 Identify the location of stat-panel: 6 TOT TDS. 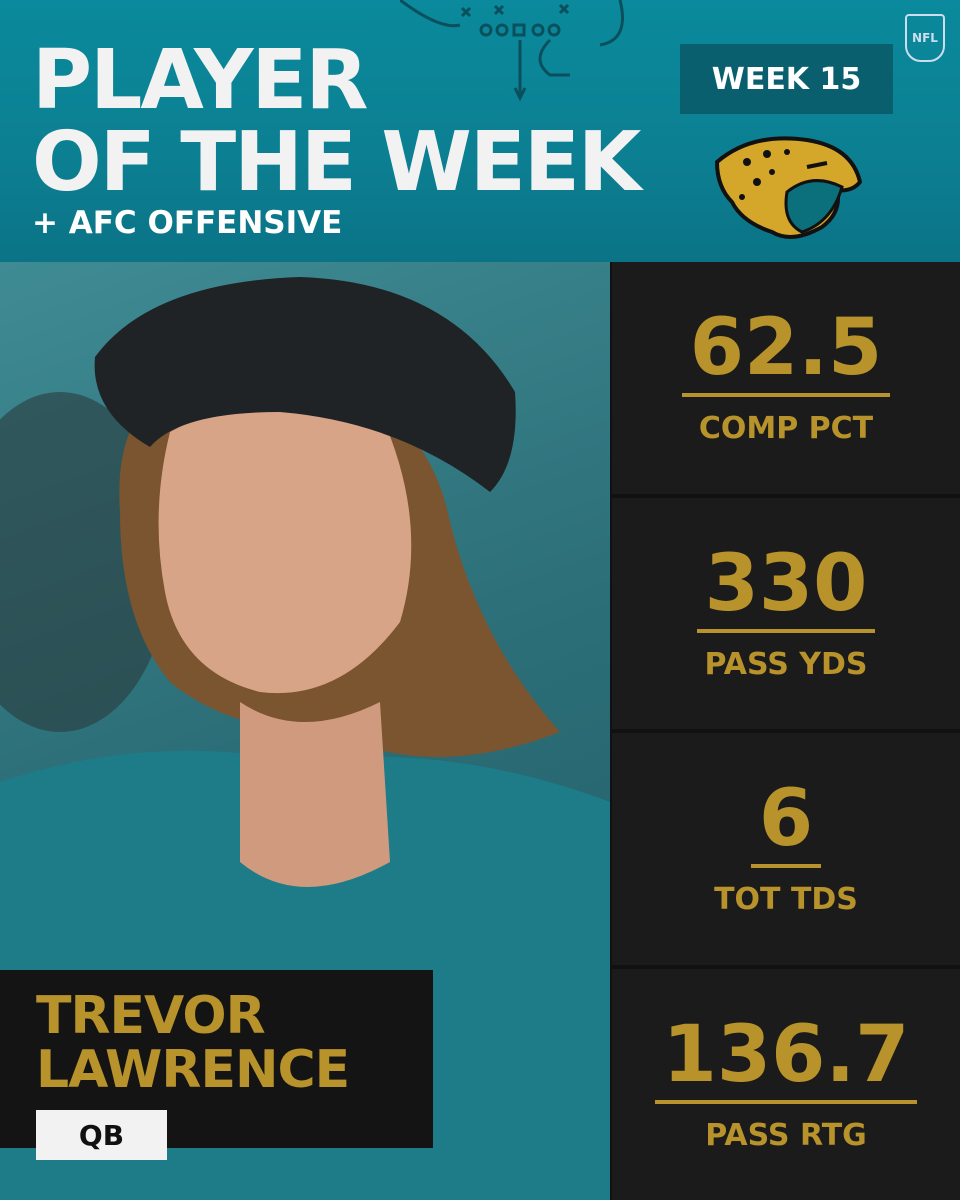
(786, 849).